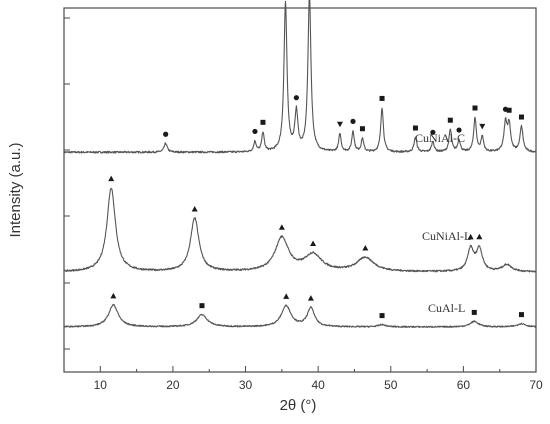 The height and width of the screenshot is (424, 550). I want to click on x-tick-label-20: 20, so click(173, 385).